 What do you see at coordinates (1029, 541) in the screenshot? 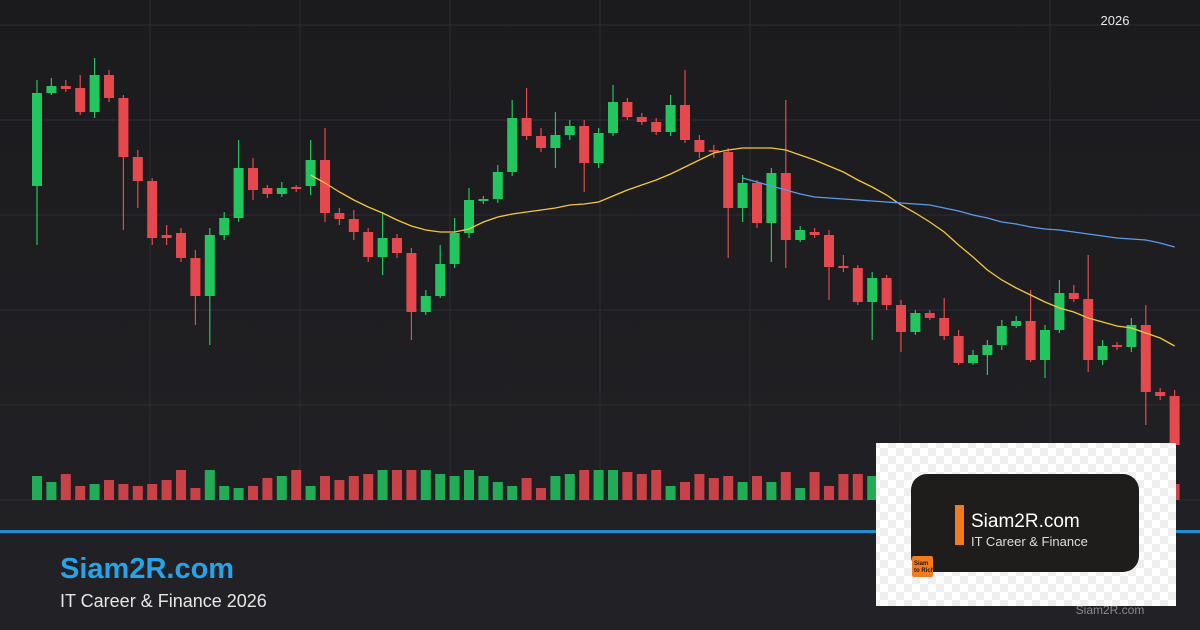
I see `card-subtitle: IT Career & Finance` at bounding box center [1029, 541].